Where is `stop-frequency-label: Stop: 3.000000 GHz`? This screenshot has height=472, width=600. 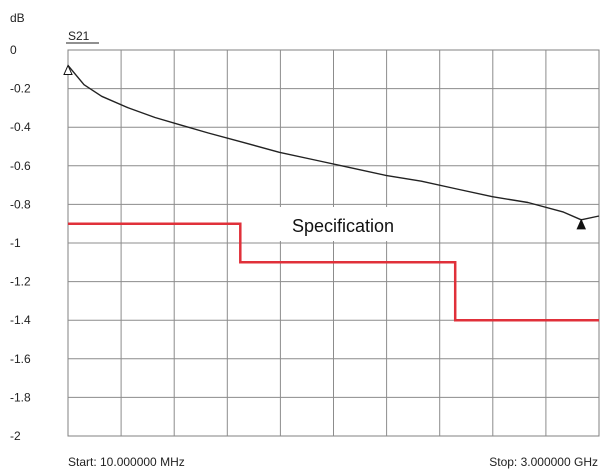
stop-frequency-label: Stop: 3.000000 GHz is located at coordinates (543, 462).